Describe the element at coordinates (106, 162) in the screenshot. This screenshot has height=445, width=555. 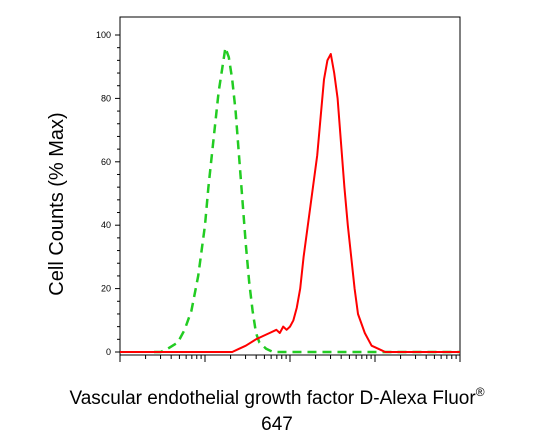
I see `y-tick-label: 60` at that location.